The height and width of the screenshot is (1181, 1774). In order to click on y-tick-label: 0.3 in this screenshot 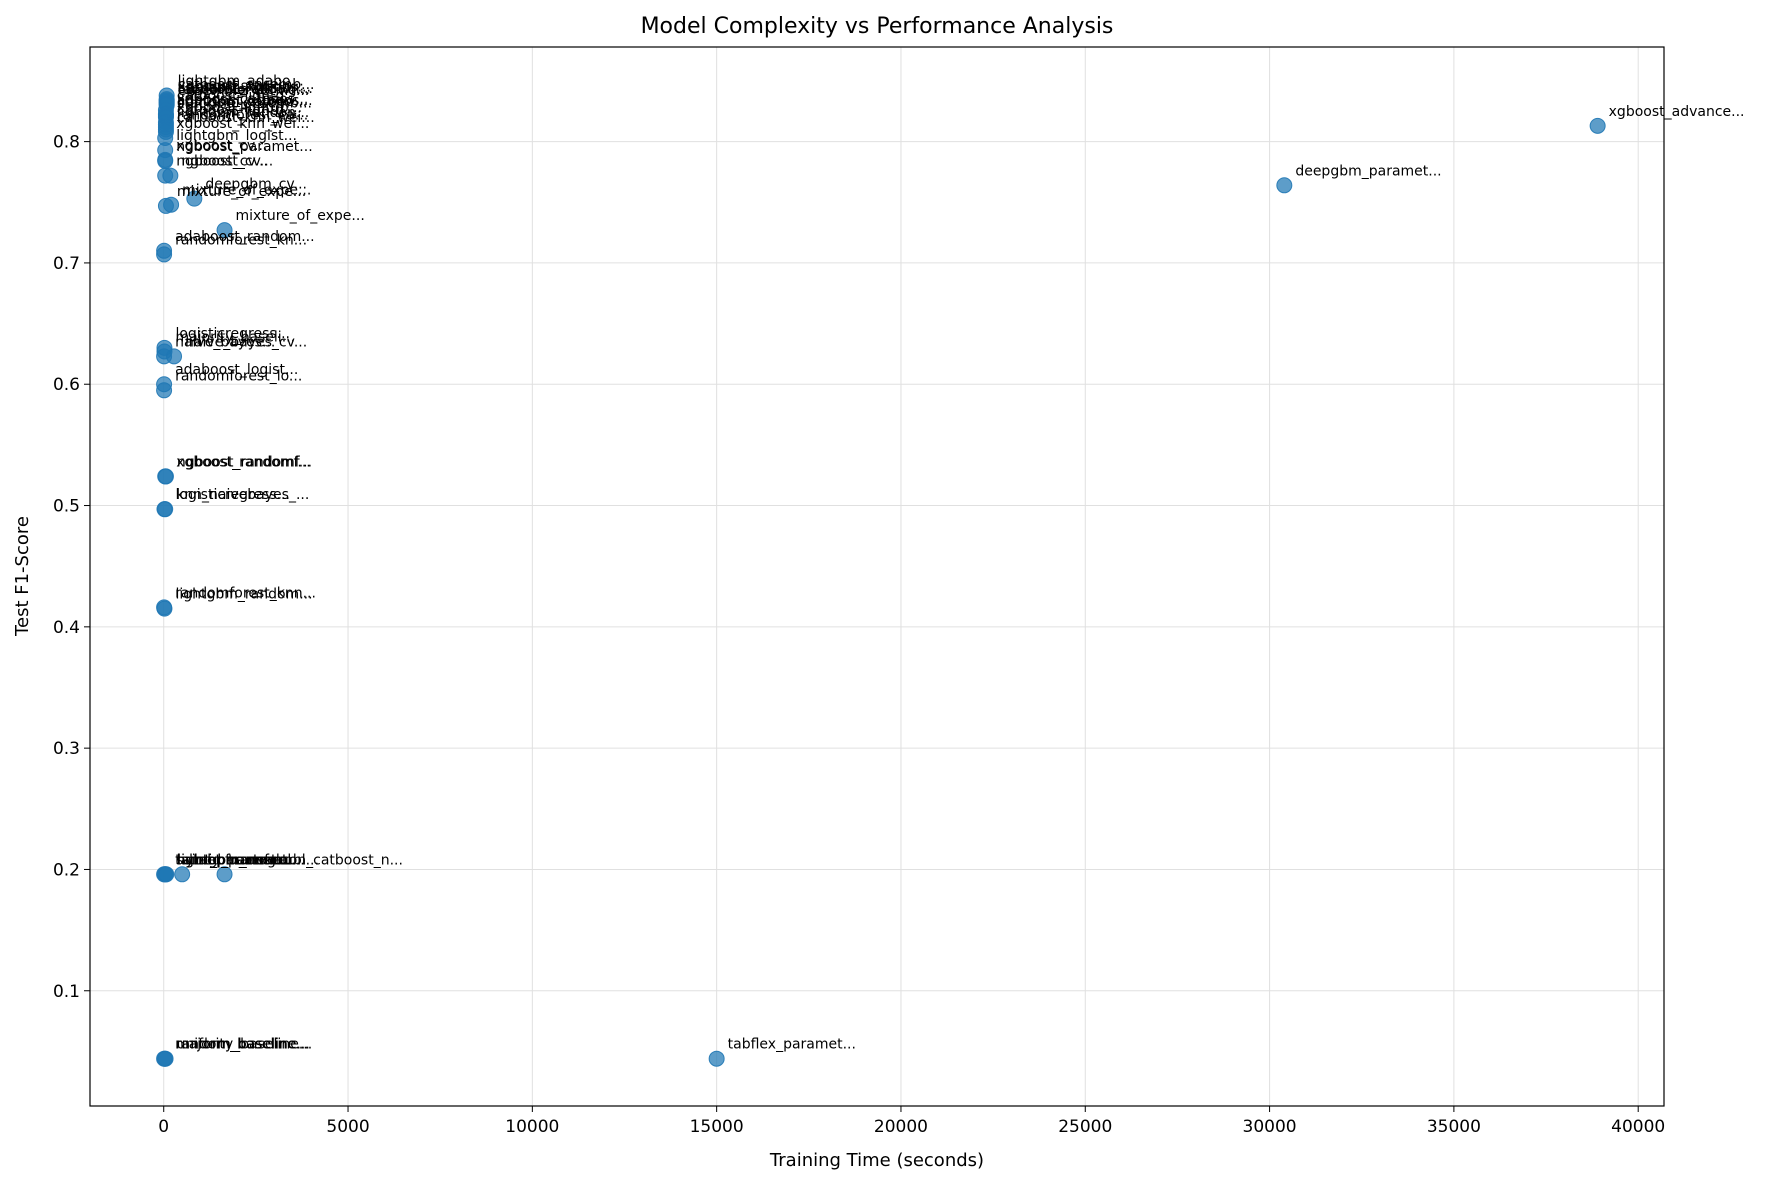, I will do `click(66, 749)`.